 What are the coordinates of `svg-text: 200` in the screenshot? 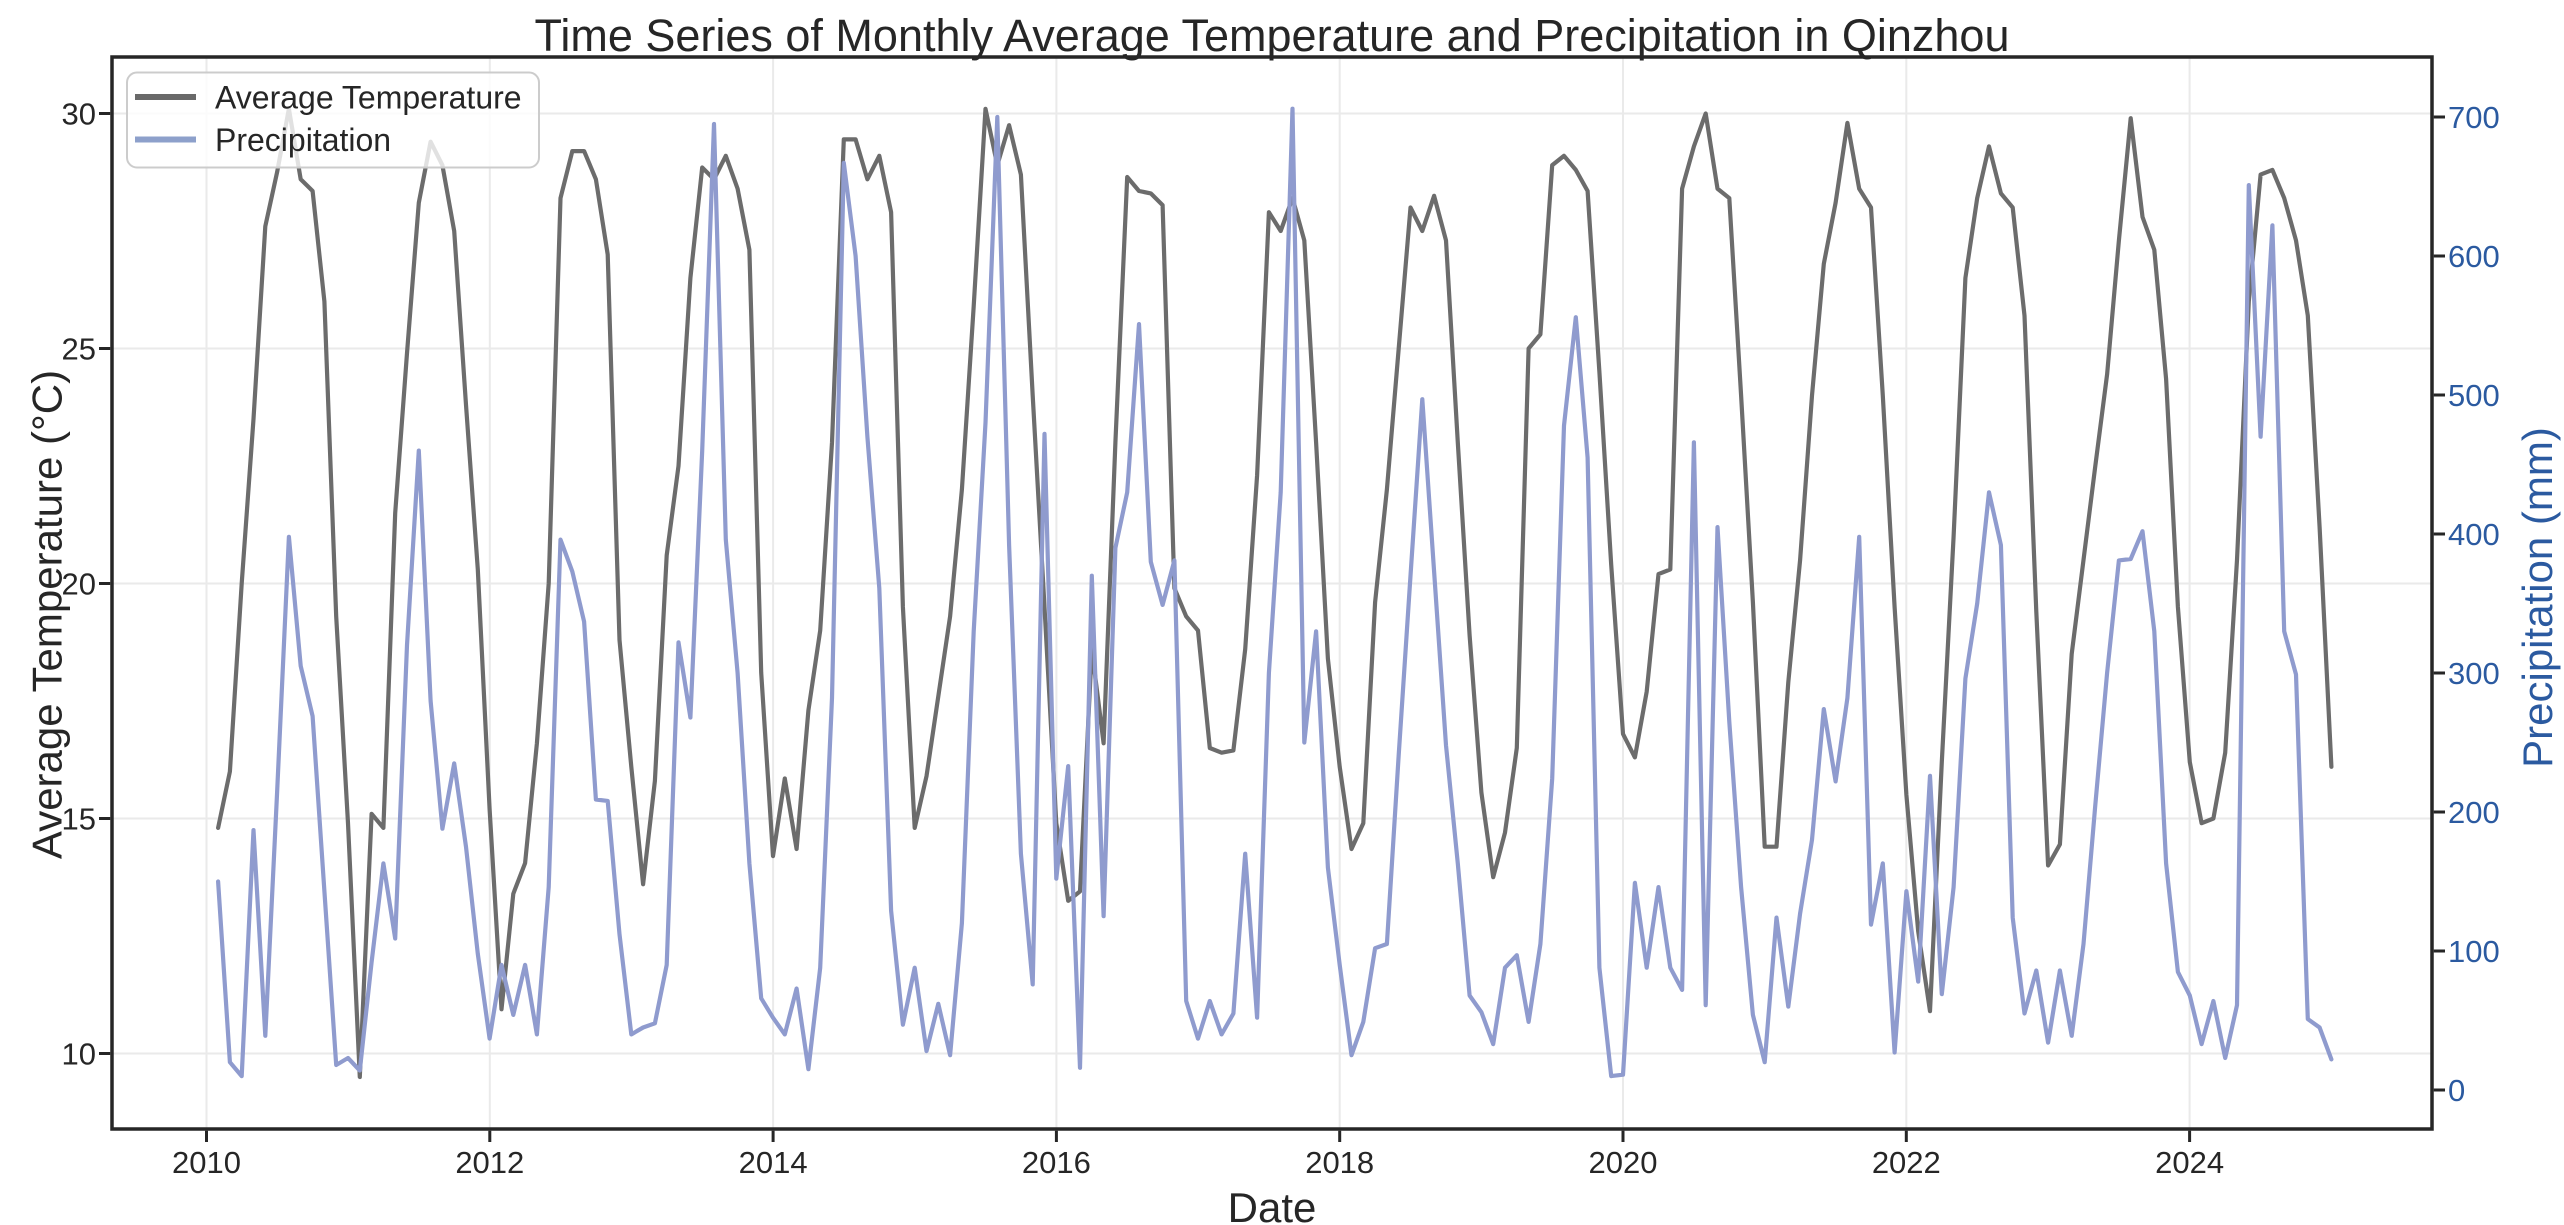 It's located at (2474, 812).